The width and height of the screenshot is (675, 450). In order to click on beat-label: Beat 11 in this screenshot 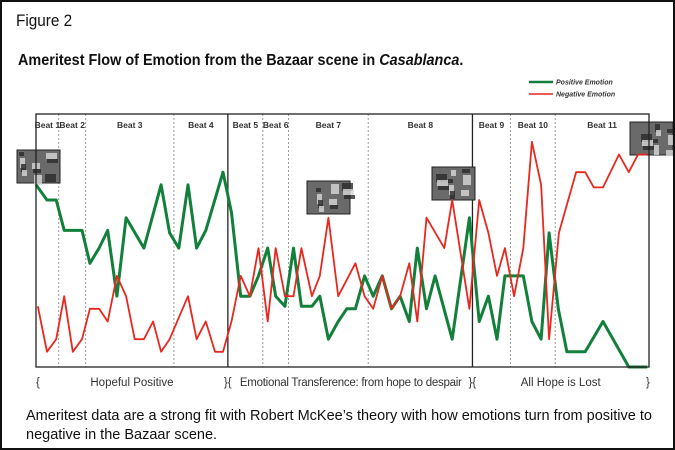, I will do `click(602, 125)`.